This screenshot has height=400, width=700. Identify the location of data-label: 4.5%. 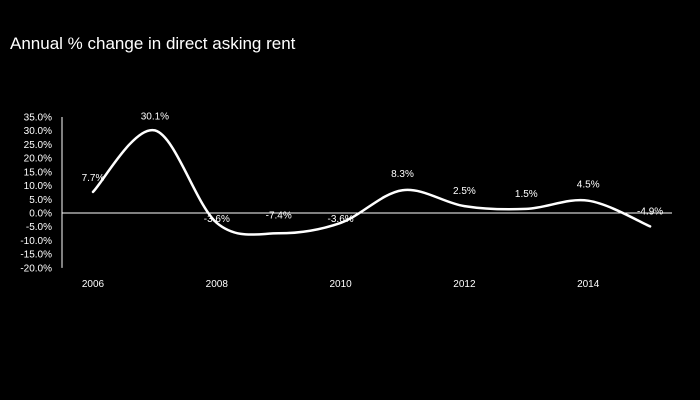
(588, 185).